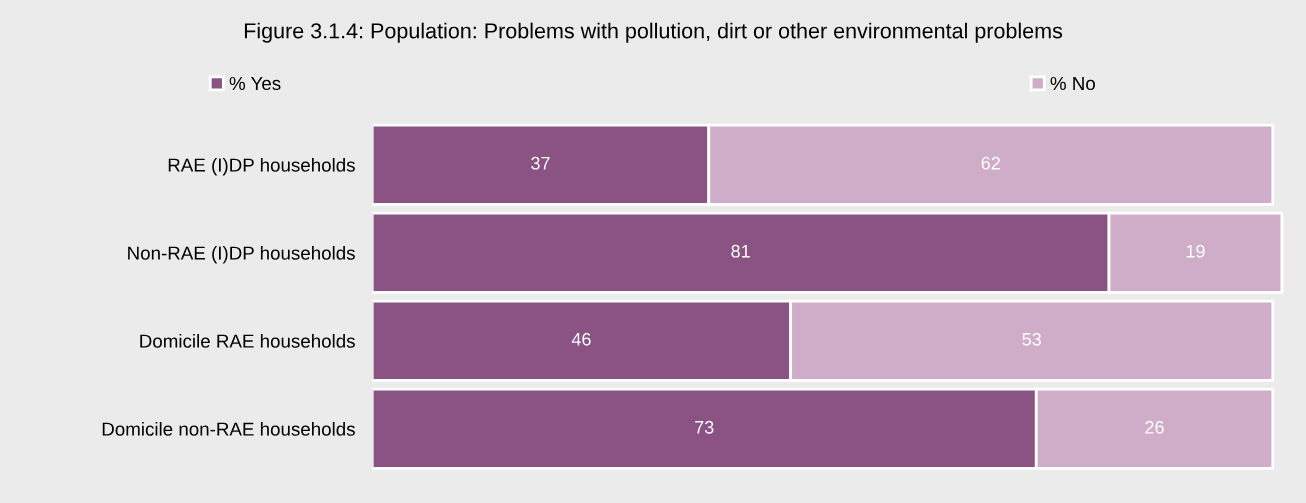 The image size is (1306, 503). What do you see at coordinates (1072, 83) in the screenshot?
I see `legend-label: % No` at bounding box center [1072, 83].